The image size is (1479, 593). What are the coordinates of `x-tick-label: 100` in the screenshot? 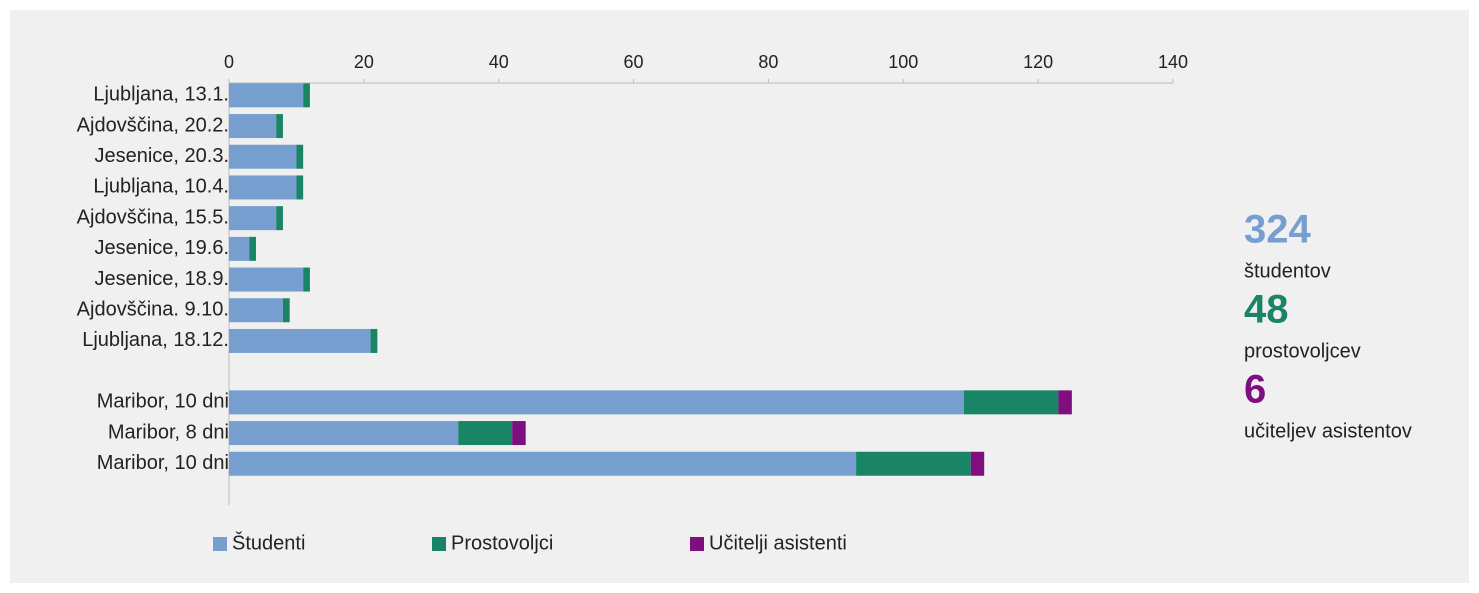 It's located at (903, 62).